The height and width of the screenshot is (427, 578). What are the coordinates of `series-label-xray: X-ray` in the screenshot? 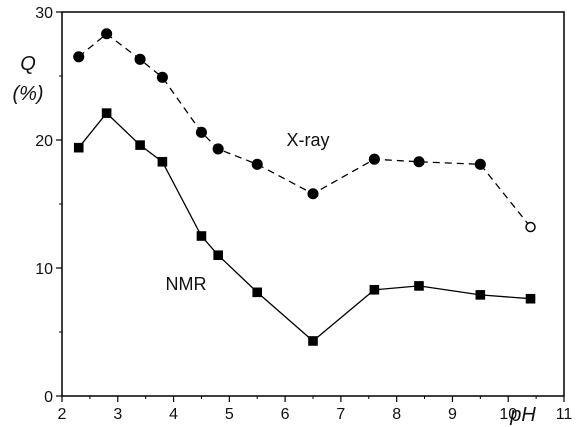 It's located at (307, 140).